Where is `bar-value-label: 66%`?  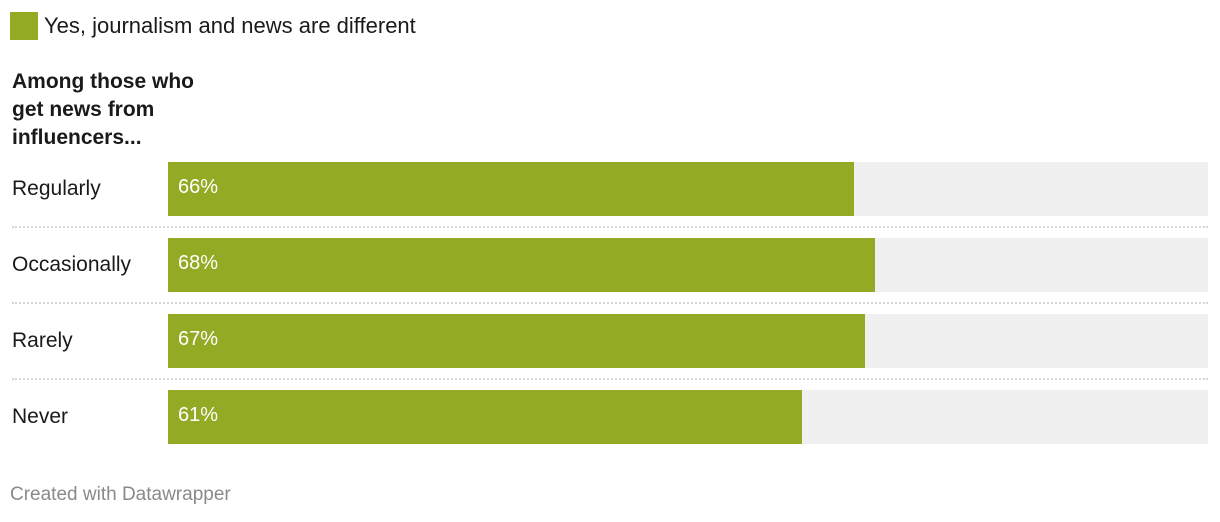
bar-value-label: 66% is located at coordinates (198, 186).